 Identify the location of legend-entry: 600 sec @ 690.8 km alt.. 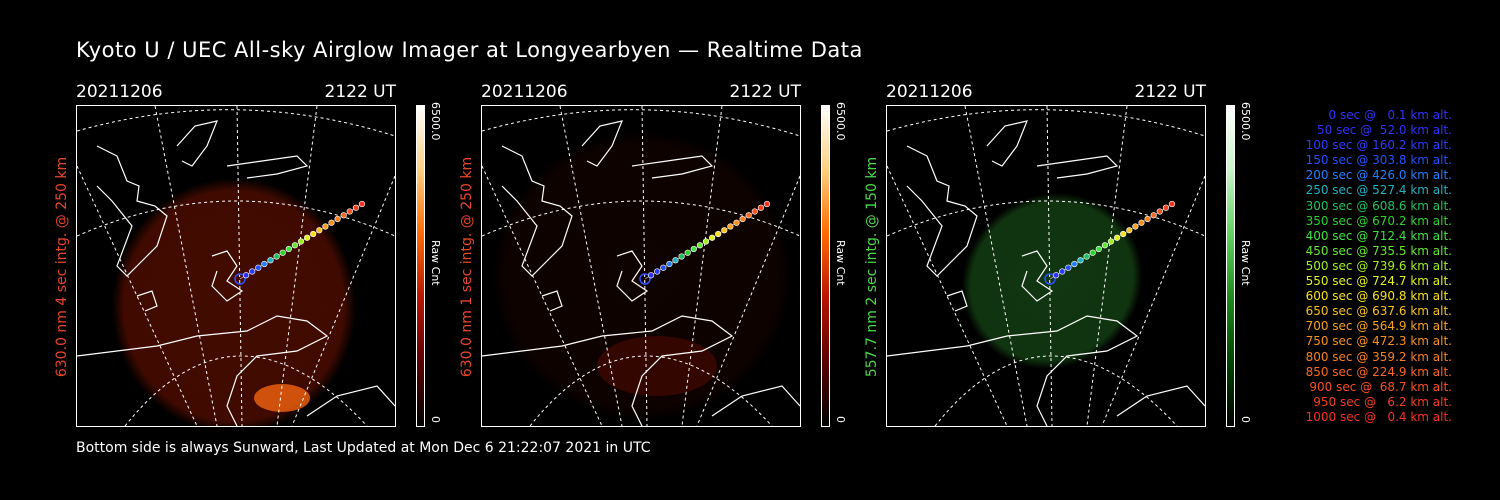
(1378, 296).